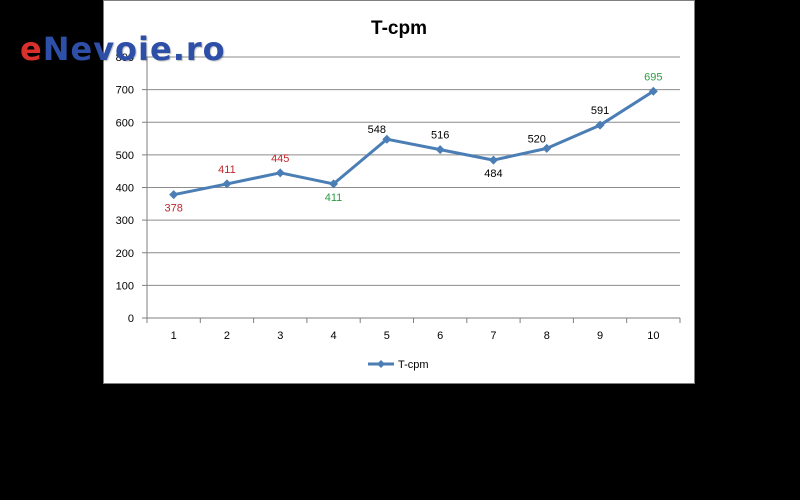 The image size is (800, 500). What do you see at coordinates (653, 336) in the screenshot?
I see `x-tick-label-10: 10` at bounding box center [653, 336].